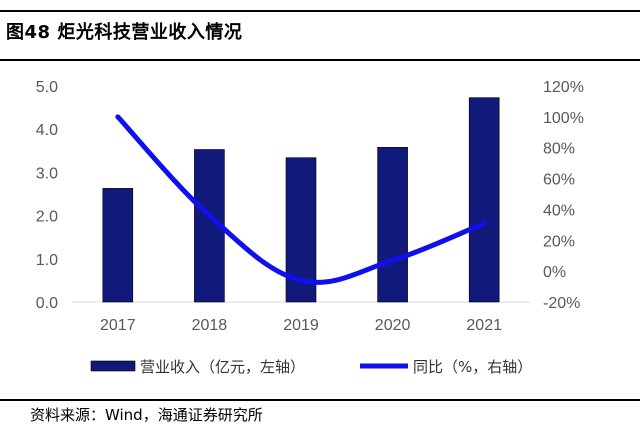 This screenshot has height=431, width=640. I want to click on x-tick-label: 2021, so click(484, 325).